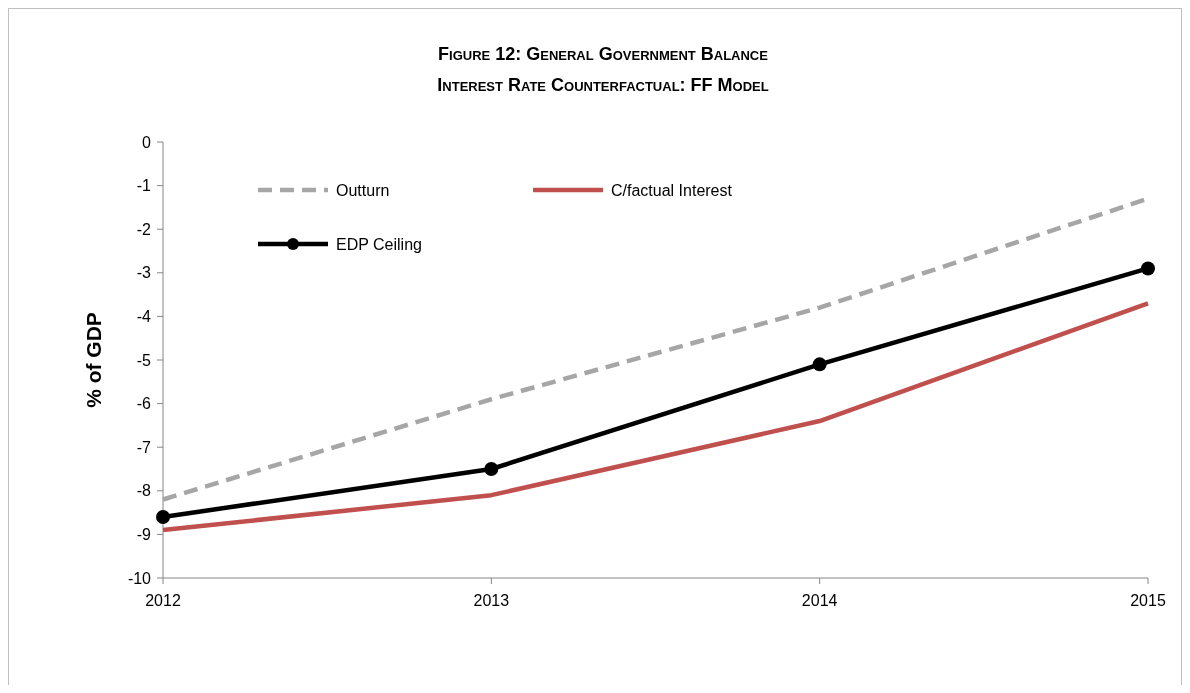 The image size is (1190, 693). What do you see at coordinates (144, 273) in the screenshot?
I see `y-tick-label: -3` at bounding box center [144, 273].